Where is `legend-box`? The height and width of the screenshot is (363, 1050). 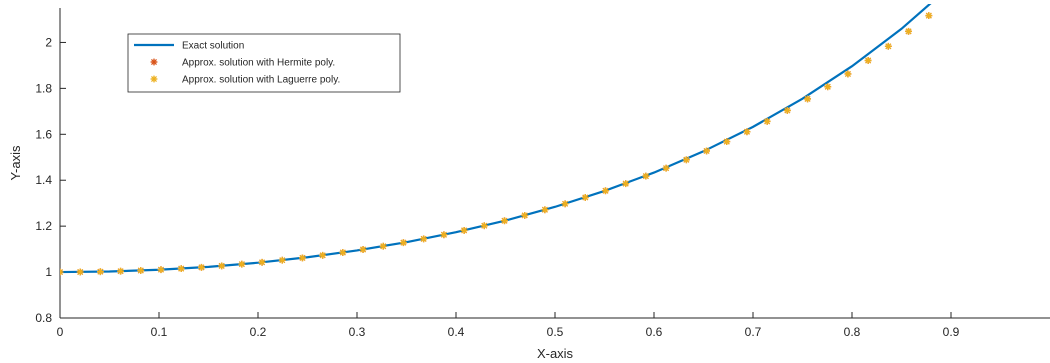
legend-box is located at coordinates (264, 63).